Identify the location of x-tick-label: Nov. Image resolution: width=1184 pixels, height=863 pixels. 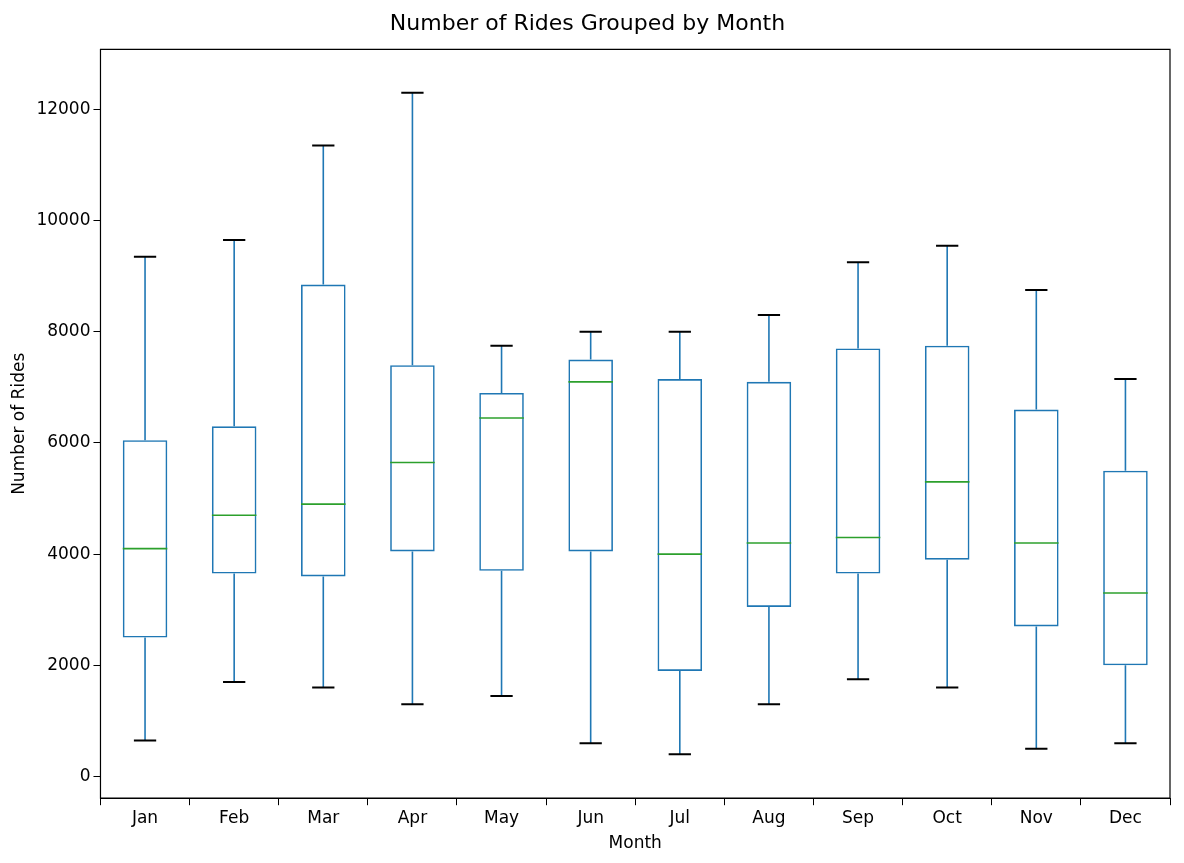
(1036, 816).